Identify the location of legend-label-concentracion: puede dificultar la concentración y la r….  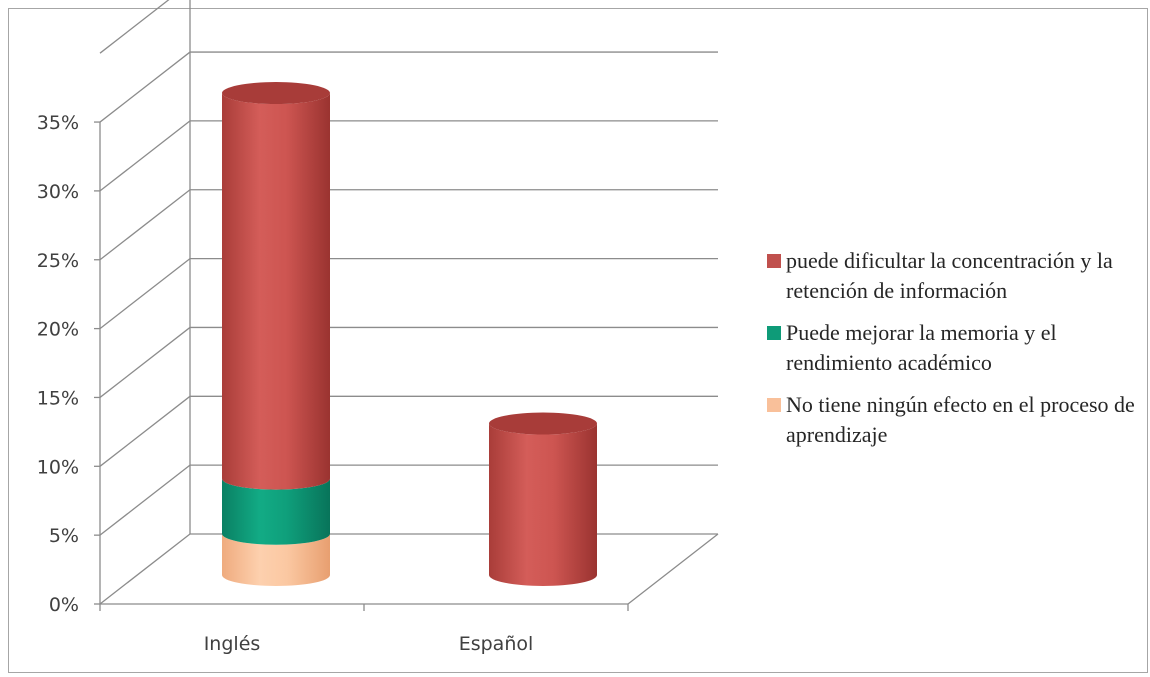
(949, 275).